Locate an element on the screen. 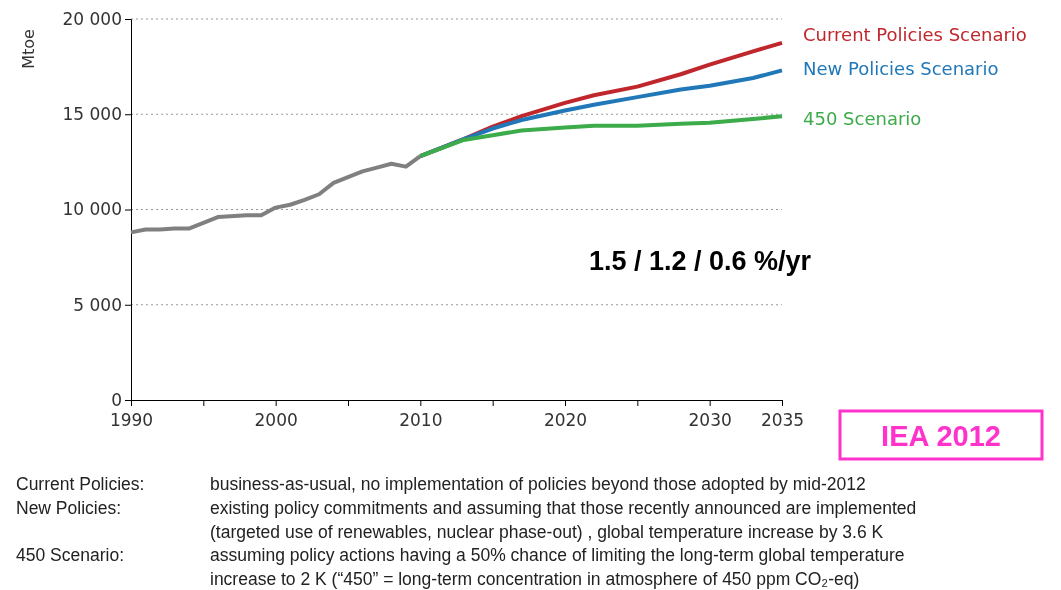  y-tick-label: 10 000 is located at coordinates (92, 209).